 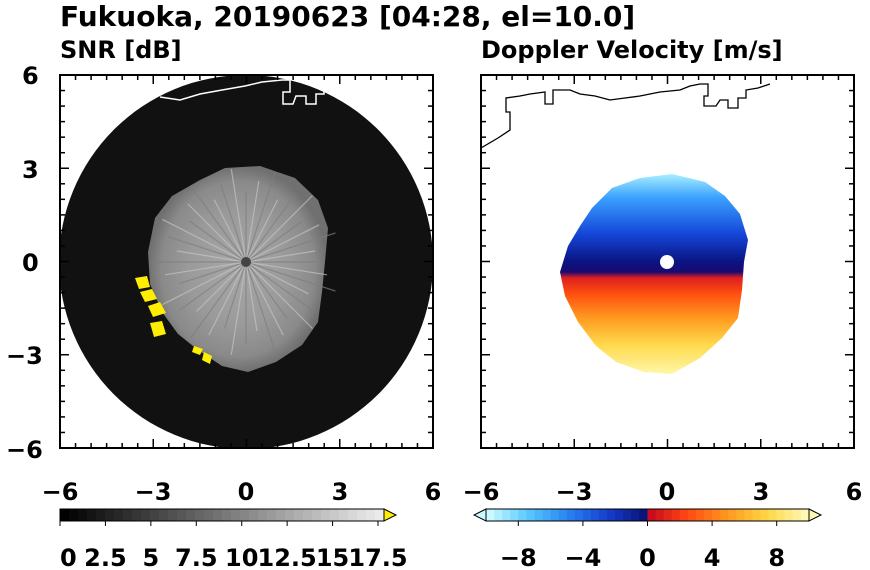 What do you see at coordinates (30, 76) in the screenshot?
I see `snr-y-tick-label: 6` at bounding box center [30, 76].